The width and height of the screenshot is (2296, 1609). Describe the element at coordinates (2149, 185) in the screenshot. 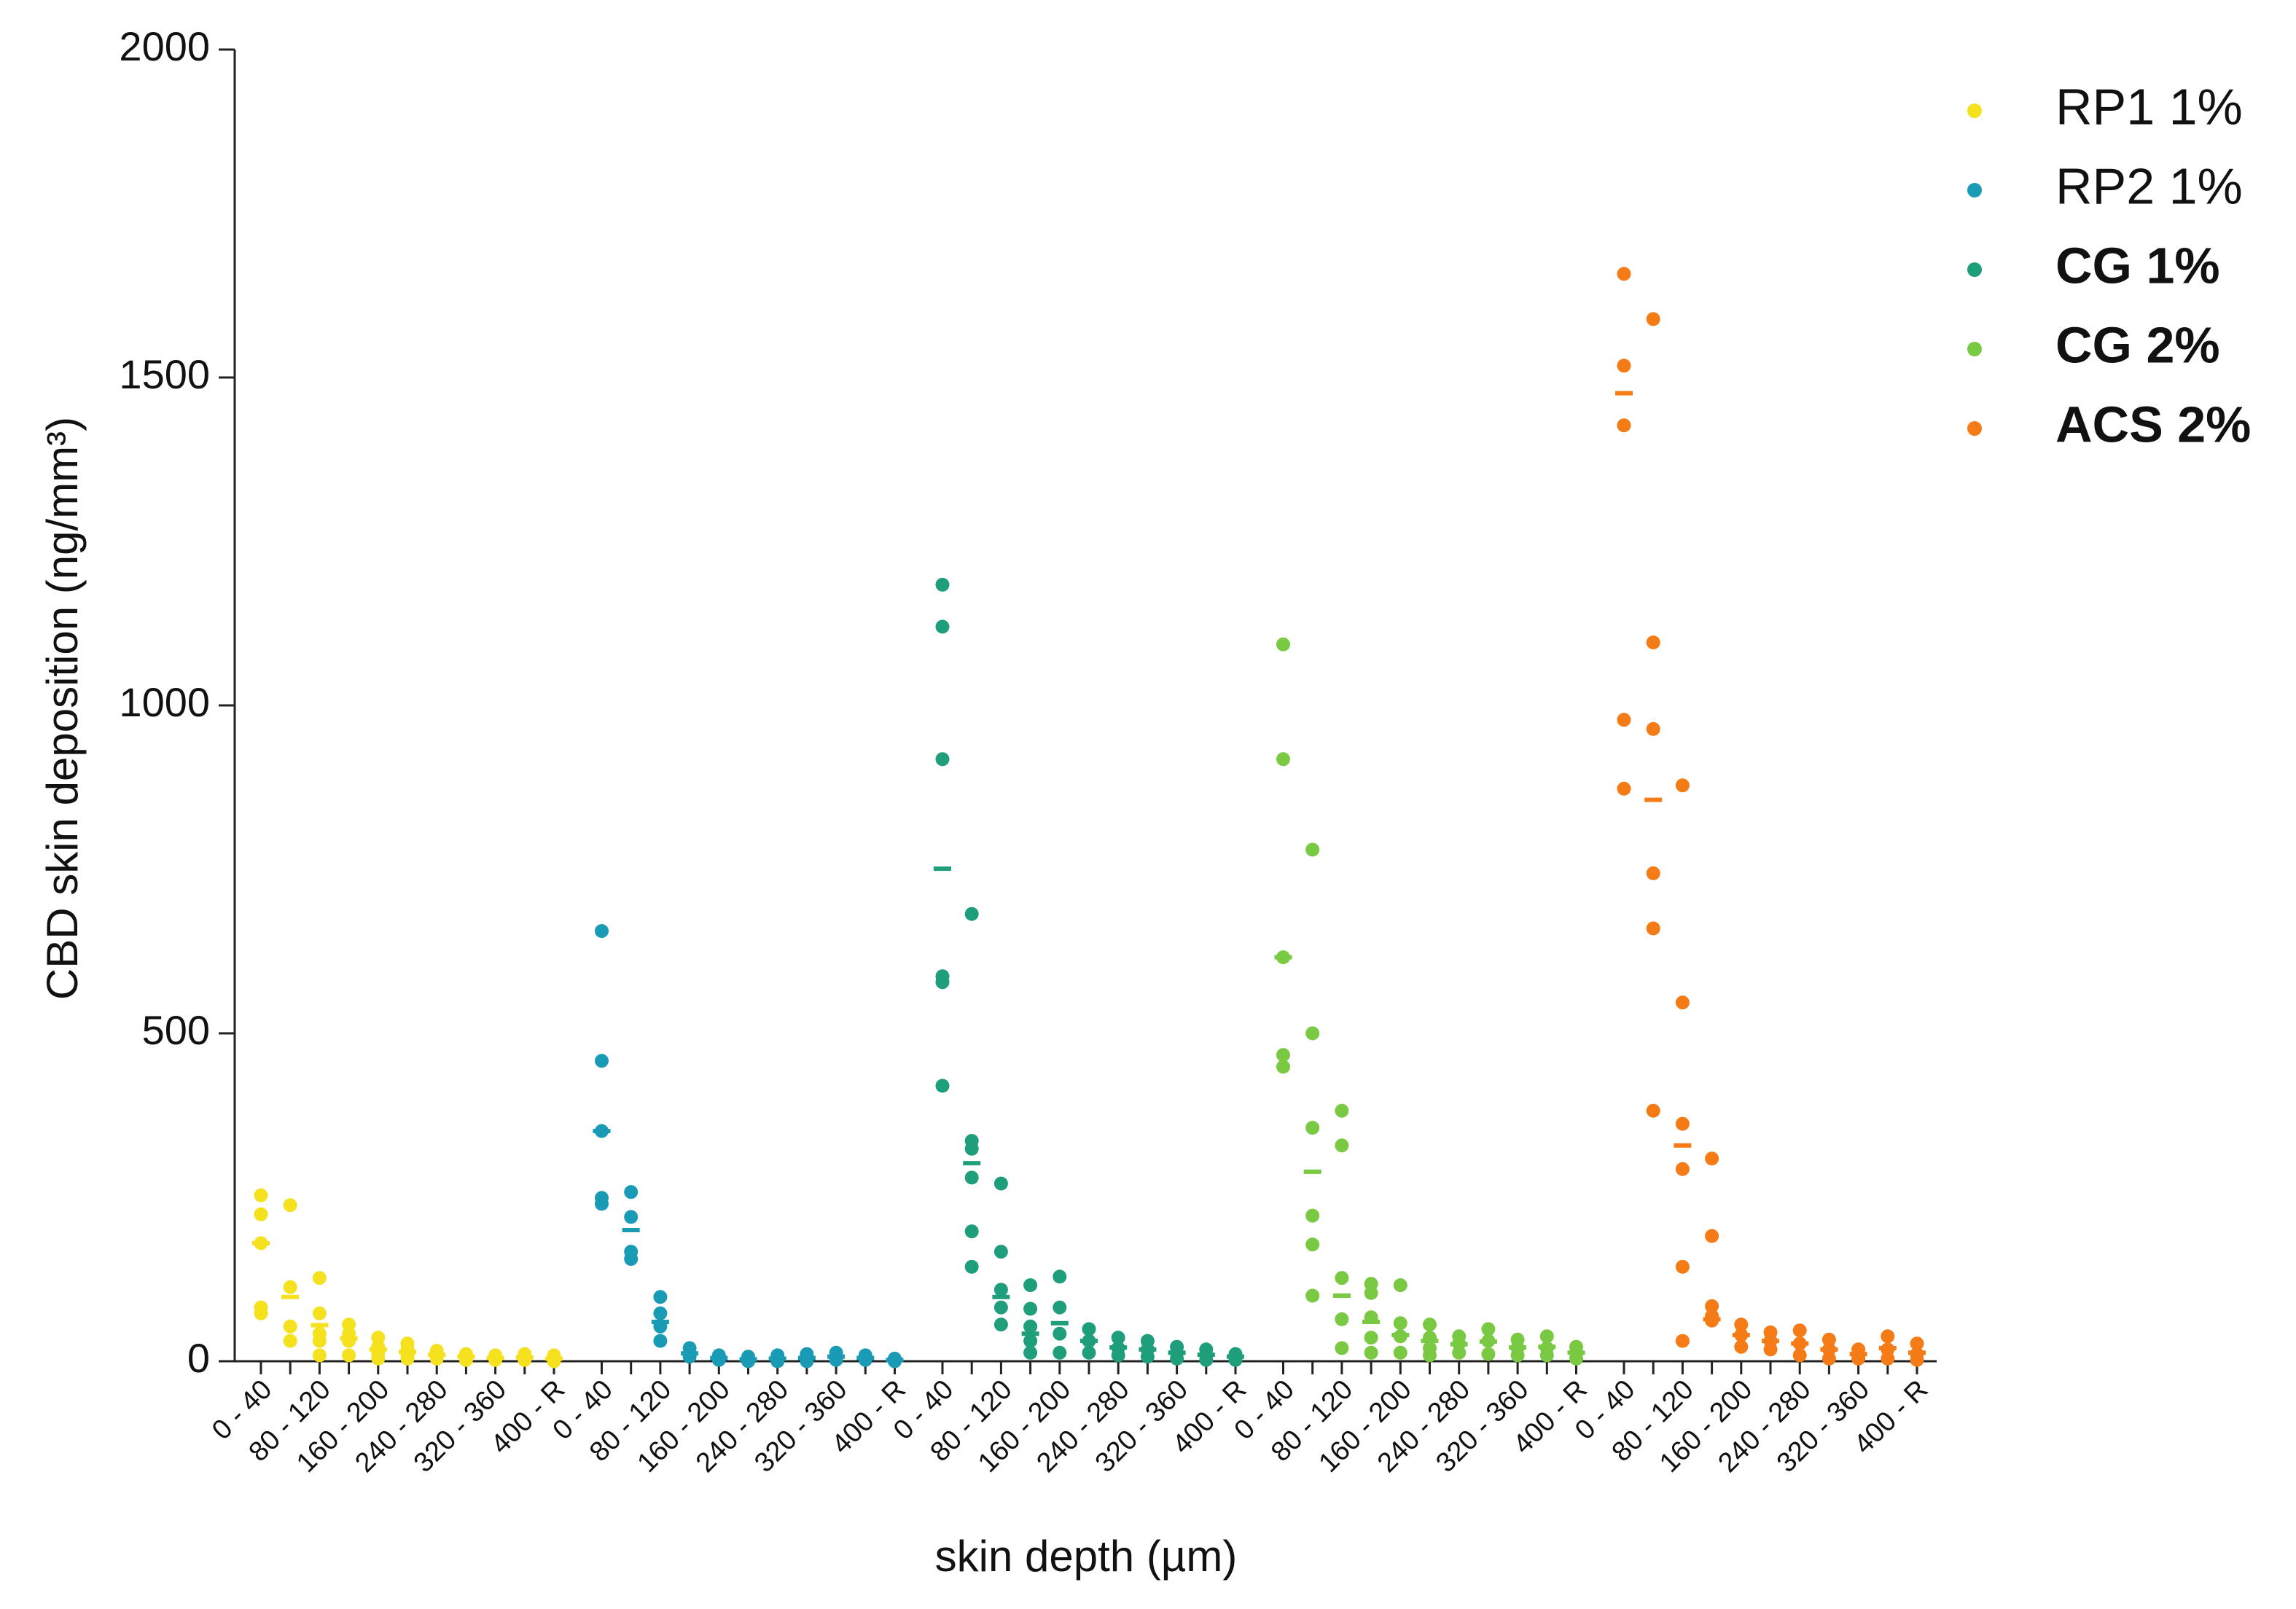

I see `legend-label: RP2 1%` at that location.